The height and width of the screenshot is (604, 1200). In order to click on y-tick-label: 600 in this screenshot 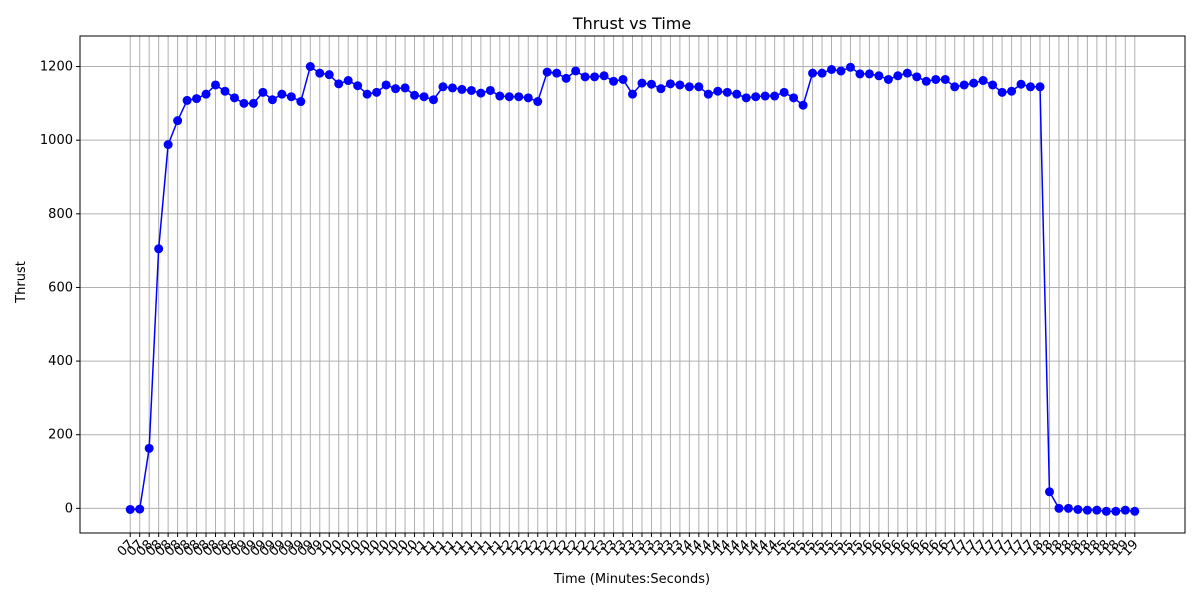, I will do `click(60, 287)`.